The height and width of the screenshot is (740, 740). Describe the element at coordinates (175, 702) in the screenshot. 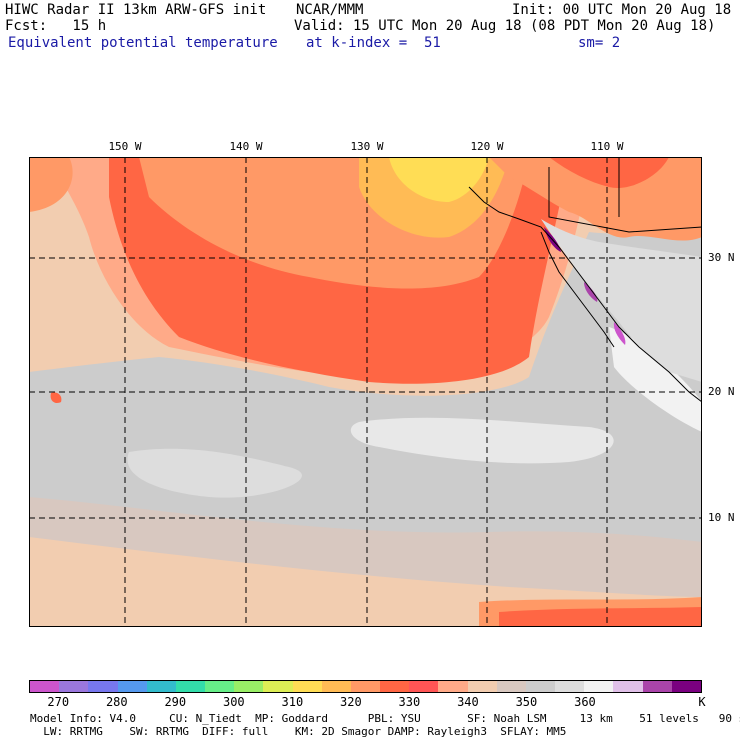

I see `color-scale-label: 290` at that location.